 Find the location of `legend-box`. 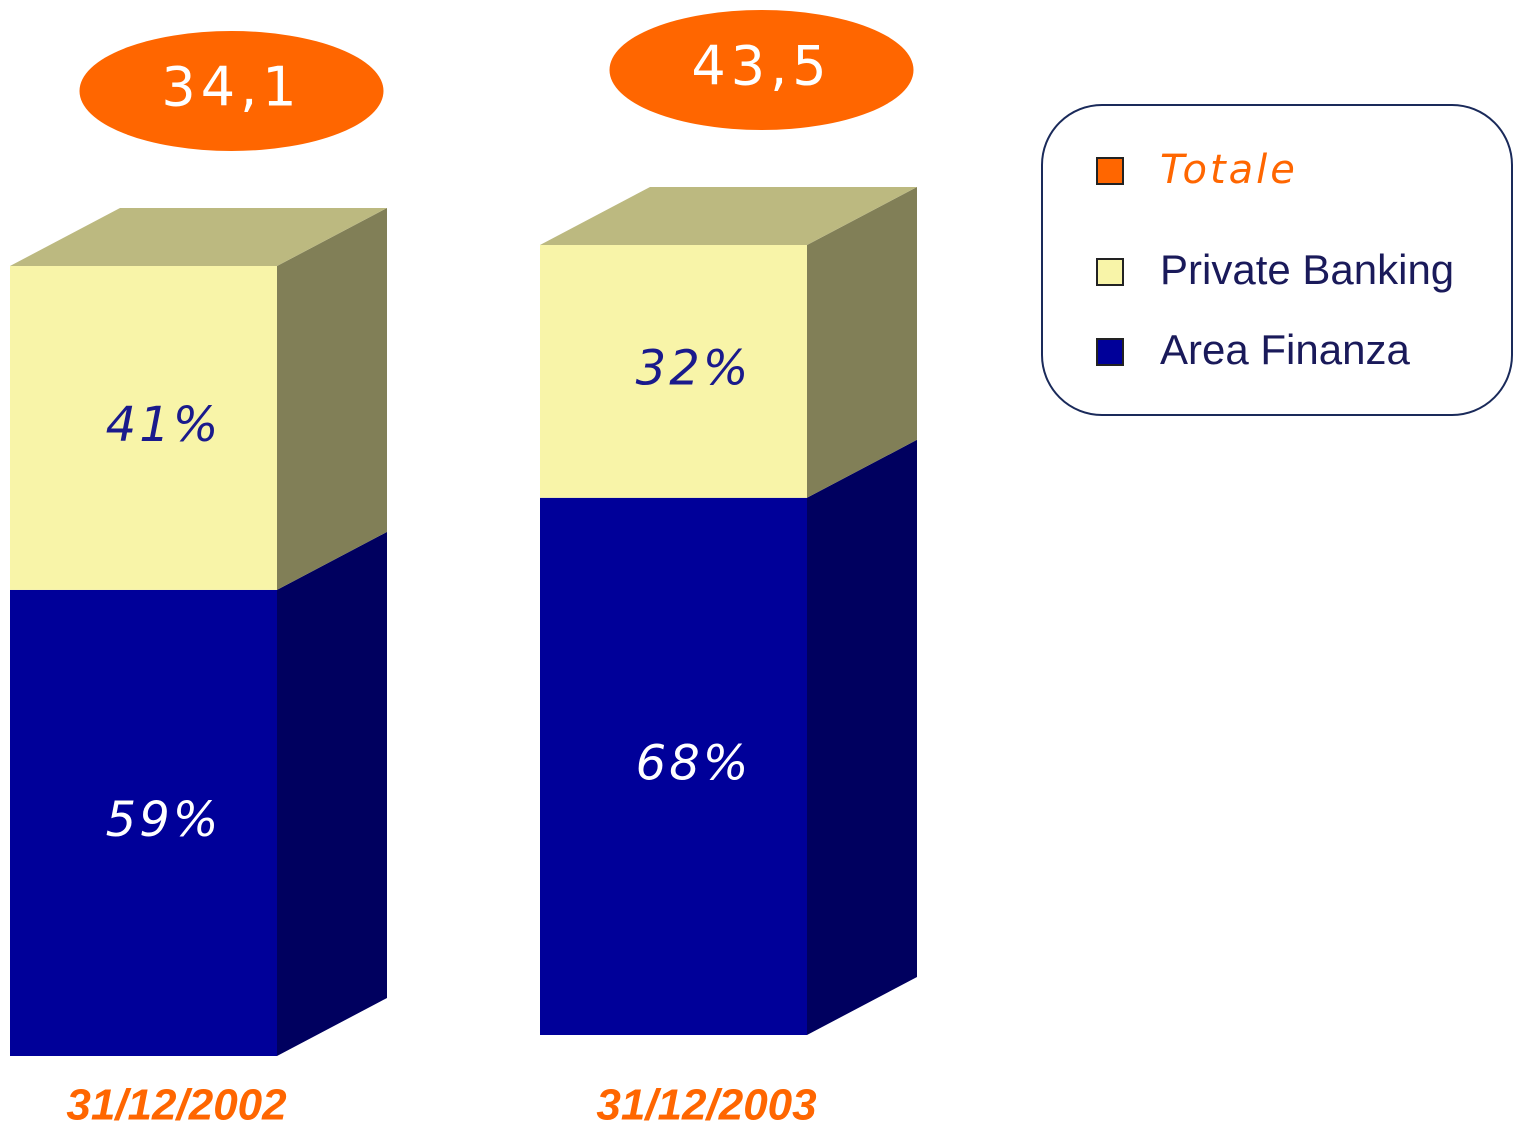

legend-box is located at coordinates (1277, 260).